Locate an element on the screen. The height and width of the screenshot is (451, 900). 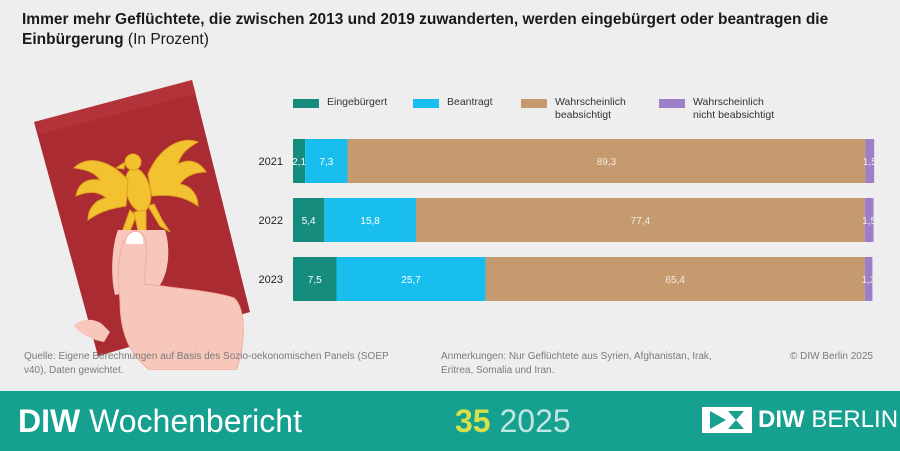
category-label-2022: 2022 is located at coordinates (271, 221).